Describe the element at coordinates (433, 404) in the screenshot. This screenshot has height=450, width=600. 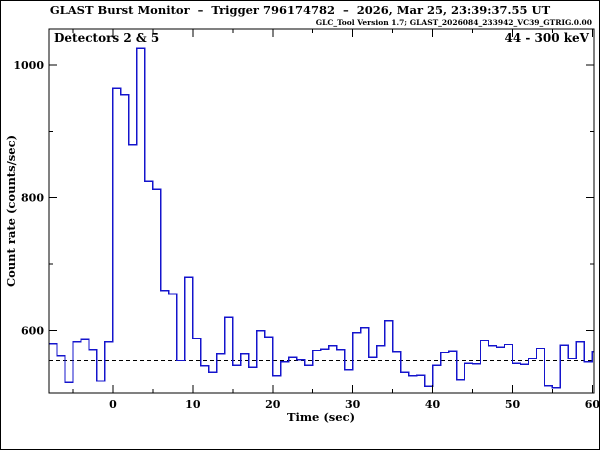
I see `x-tick-label: 40` at that location.